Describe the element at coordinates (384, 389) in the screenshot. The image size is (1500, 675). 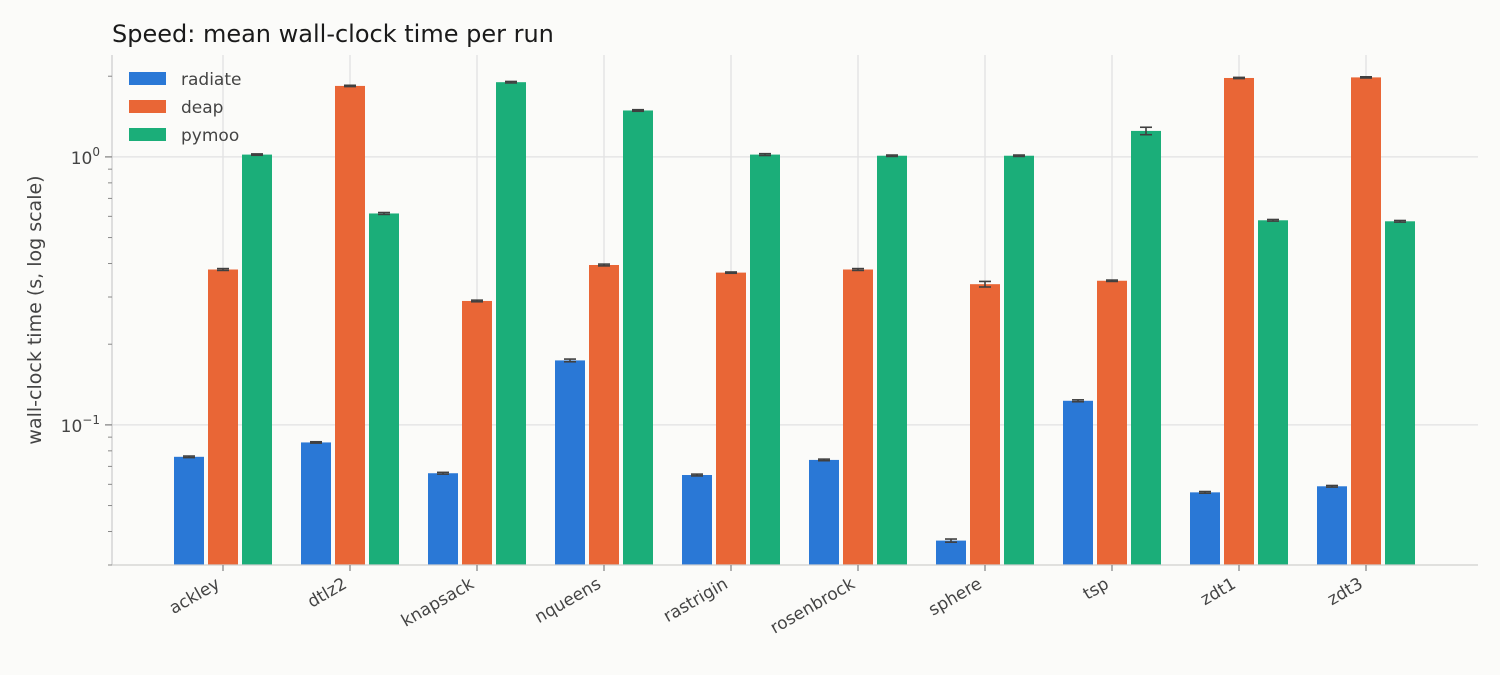
I see `bar-pymoo-dtlz2` at that location.